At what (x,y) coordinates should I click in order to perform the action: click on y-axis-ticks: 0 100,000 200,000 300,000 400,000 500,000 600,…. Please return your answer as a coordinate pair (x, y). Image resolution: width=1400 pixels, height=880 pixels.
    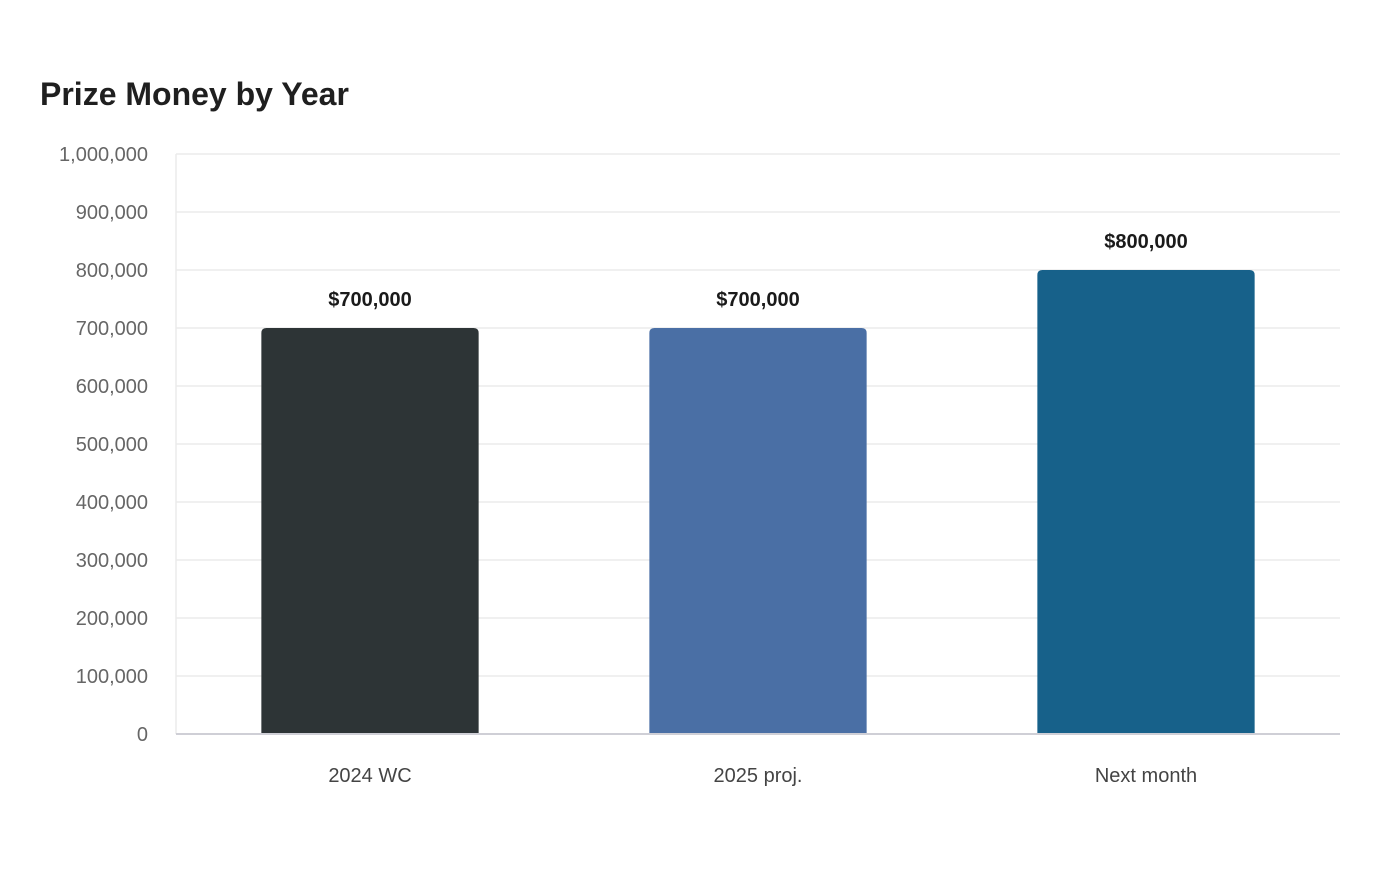
    Looking at the image, I should click on (103, 445).